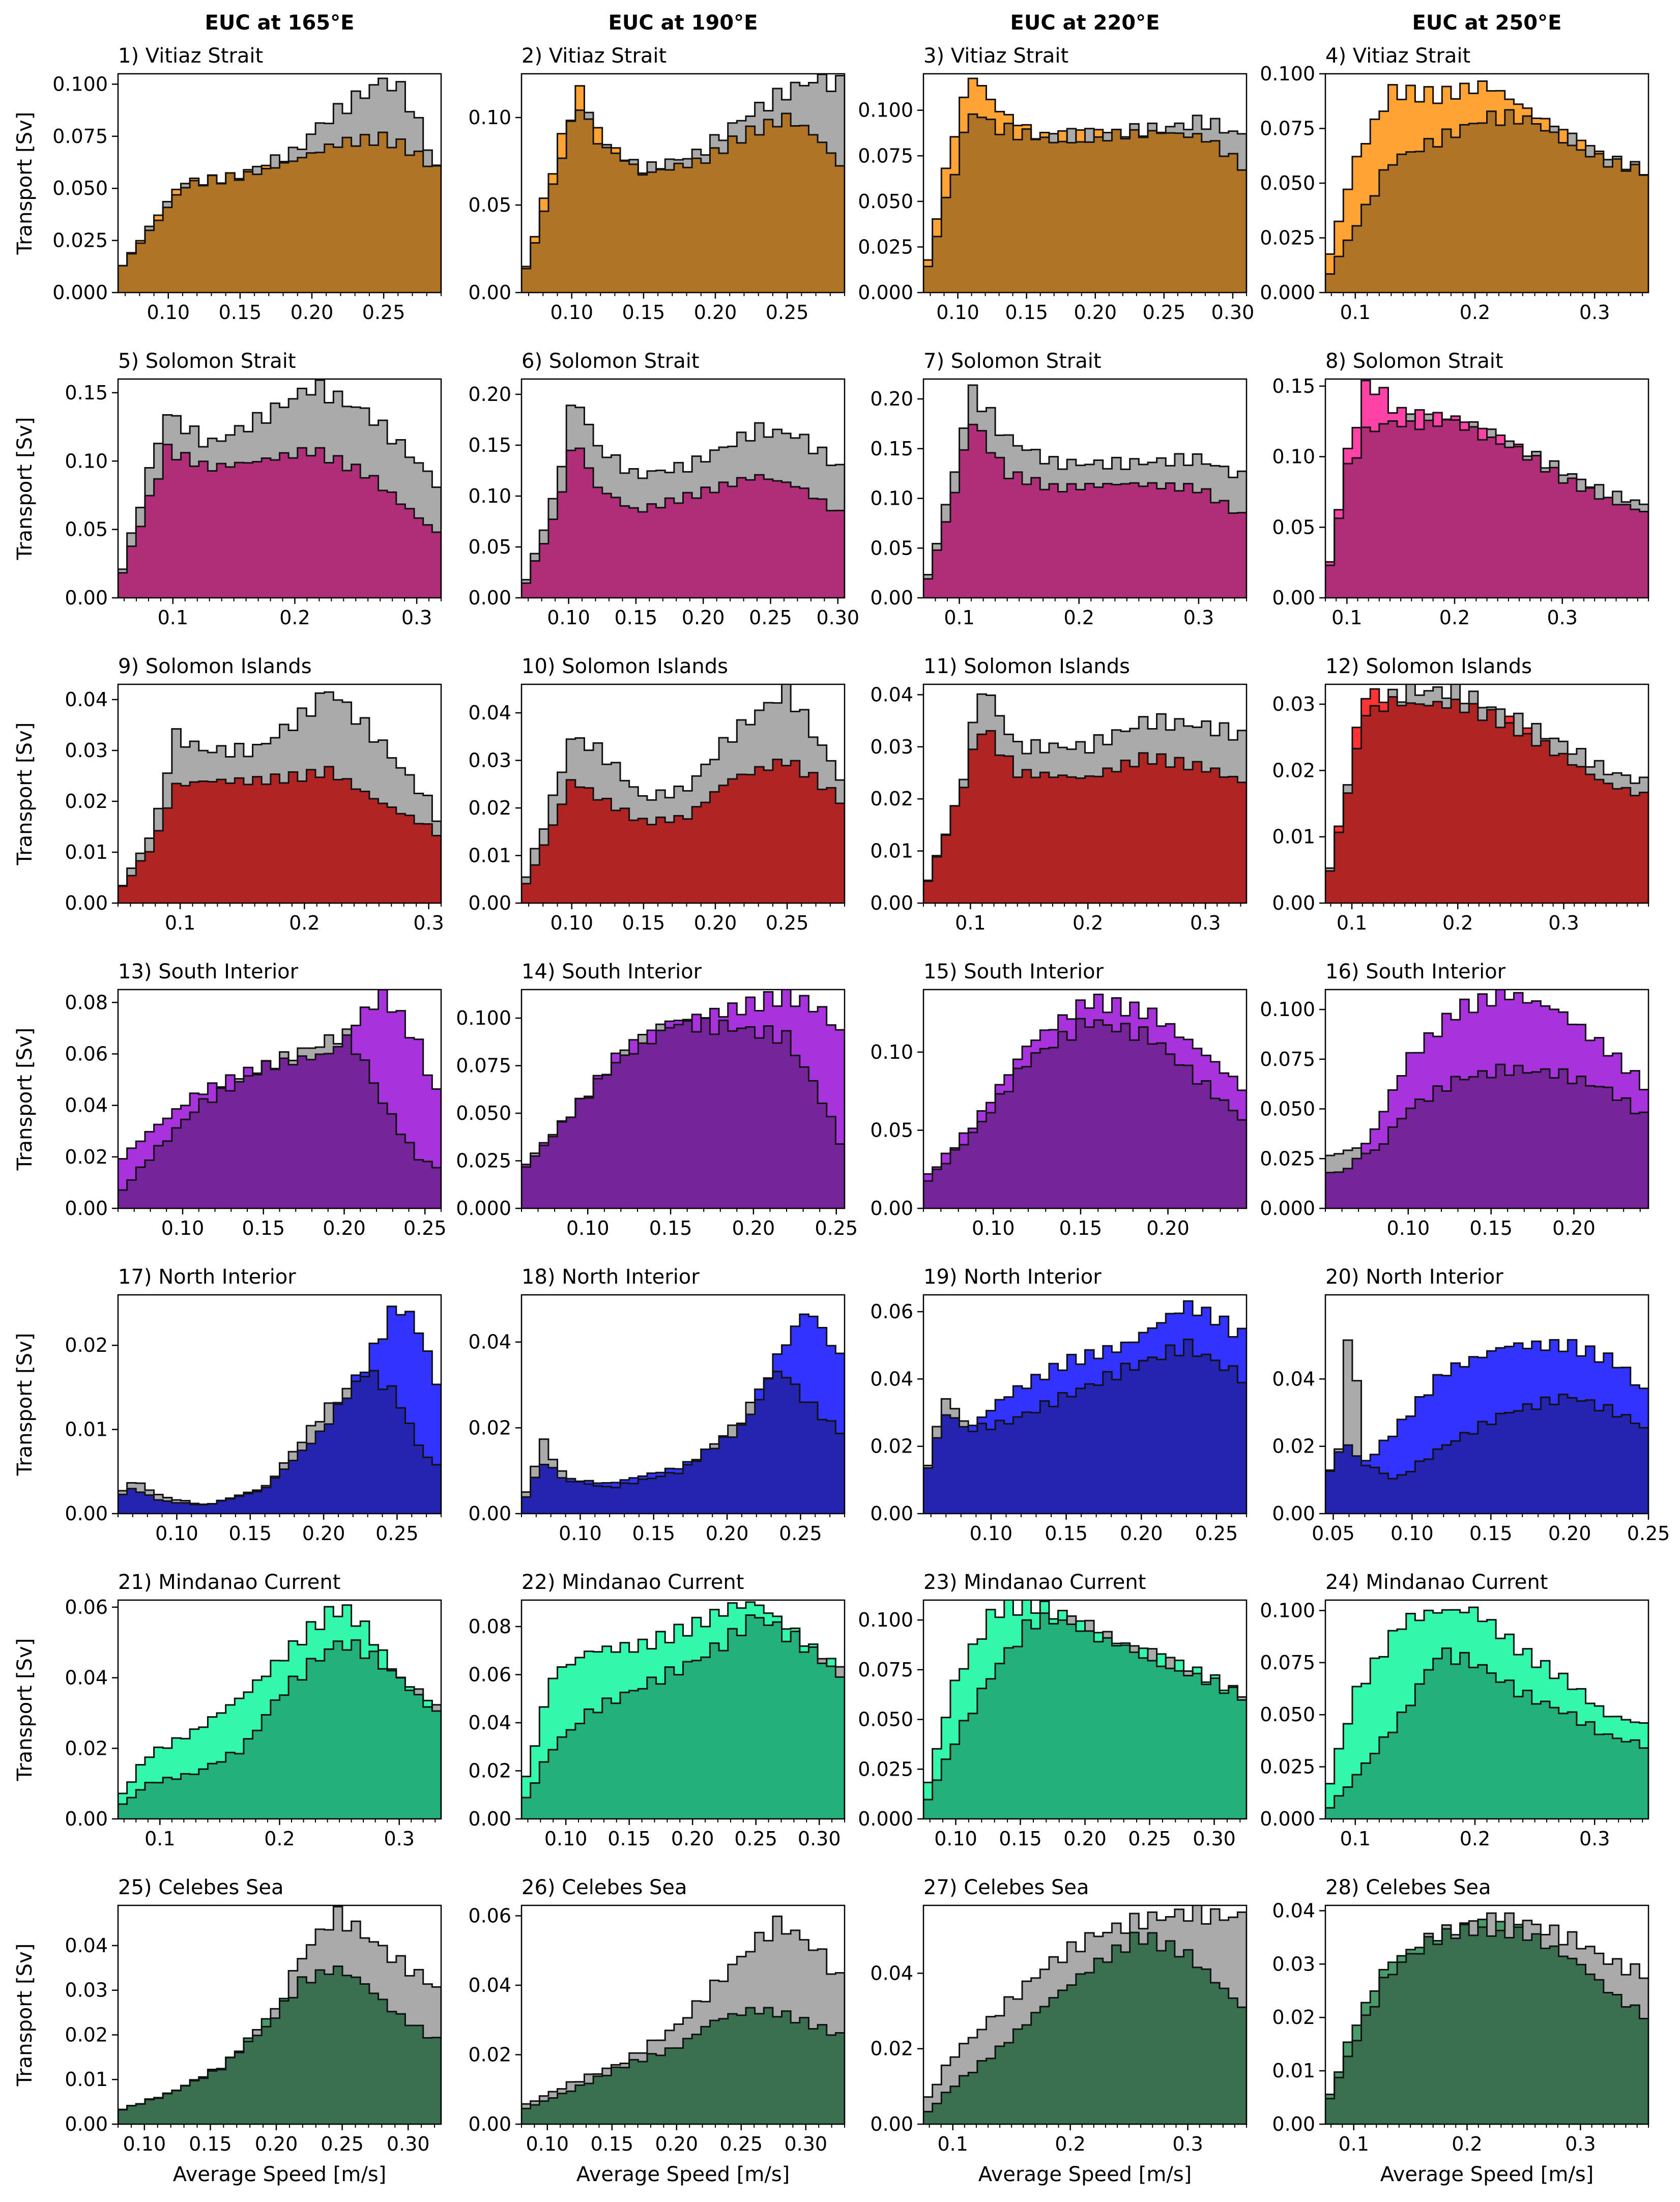 This screenshot has width=1680, height=2202. Describe the element at coordinates (892, 1379) in the screenshot. I see `y-tick-label: 0.04` at that location.